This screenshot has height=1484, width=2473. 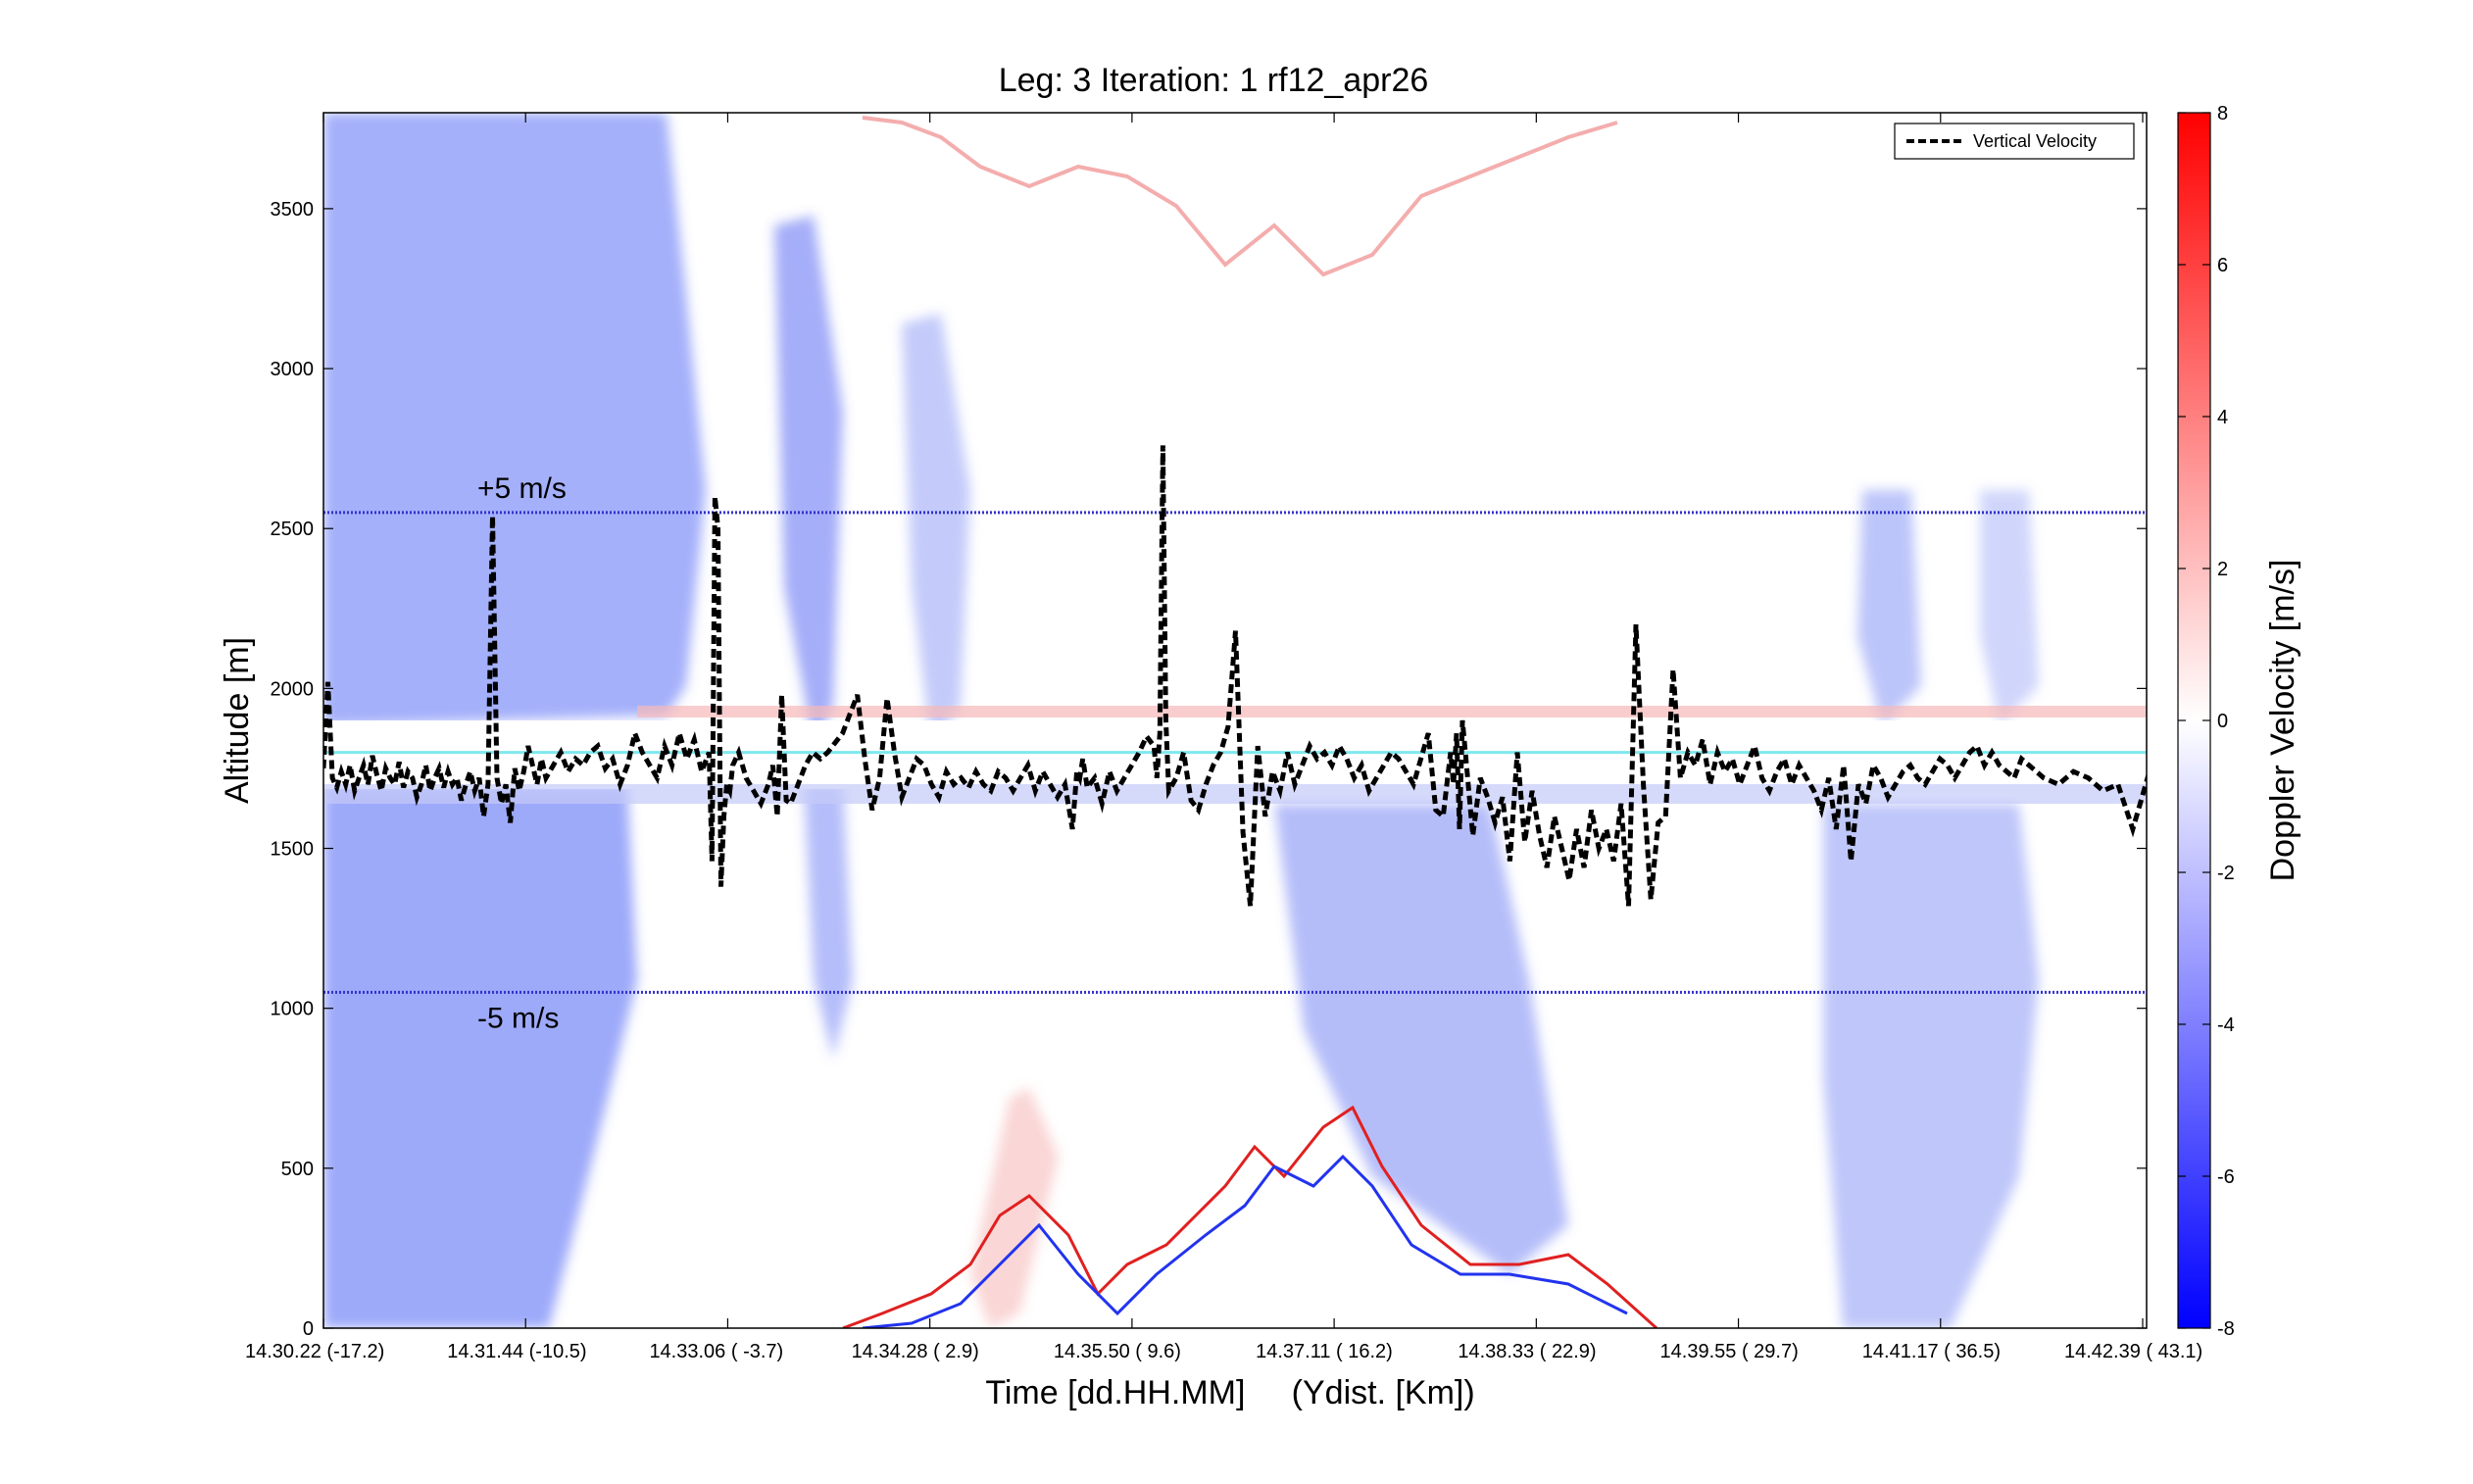 I want to click on reference-label-minus5: -5 m/s, so click(x=518, y=1018).